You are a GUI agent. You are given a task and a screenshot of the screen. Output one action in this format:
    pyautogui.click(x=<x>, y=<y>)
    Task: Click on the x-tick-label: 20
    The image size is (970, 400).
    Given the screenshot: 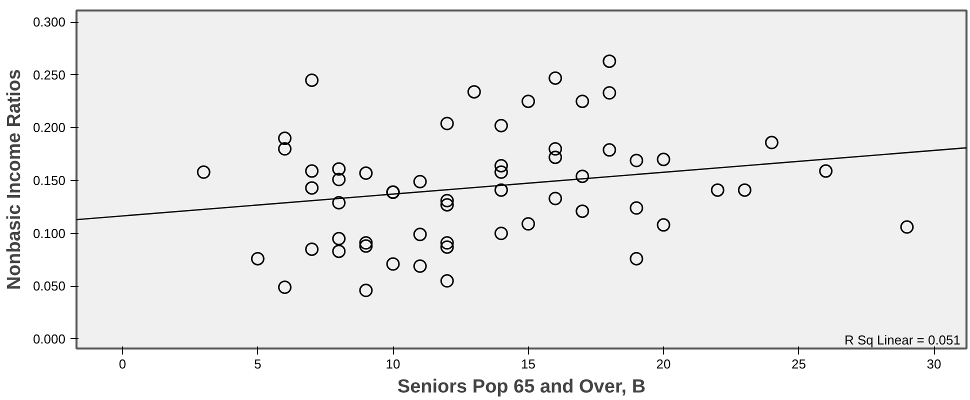 What is the action you would take?
    pyautogui.click(x=663, y=364)
    